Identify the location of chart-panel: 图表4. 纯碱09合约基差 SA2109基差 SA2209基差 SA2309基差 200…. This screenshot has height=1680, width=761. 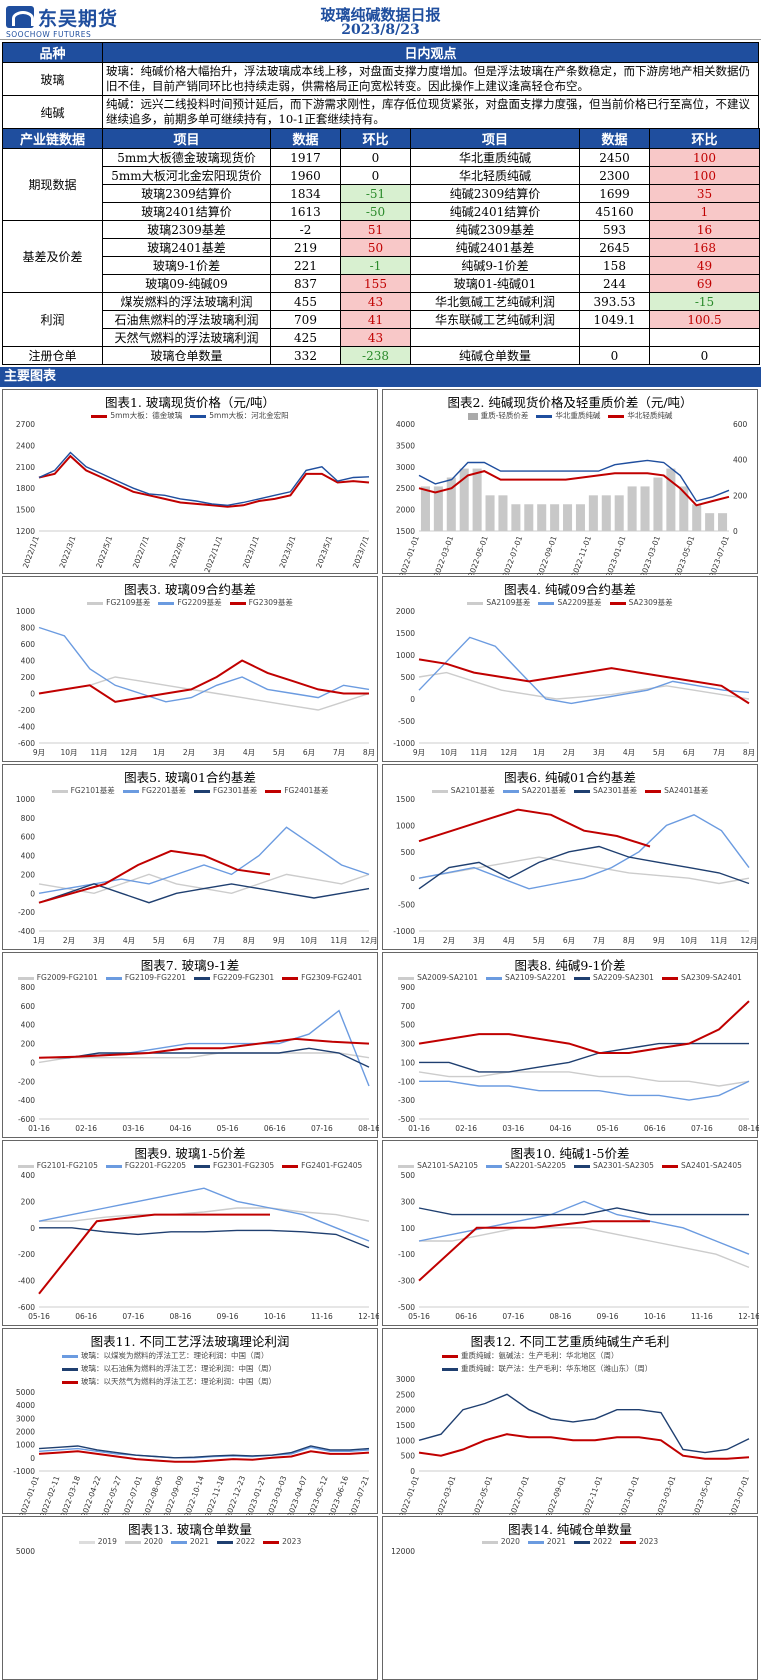
(570, 669).